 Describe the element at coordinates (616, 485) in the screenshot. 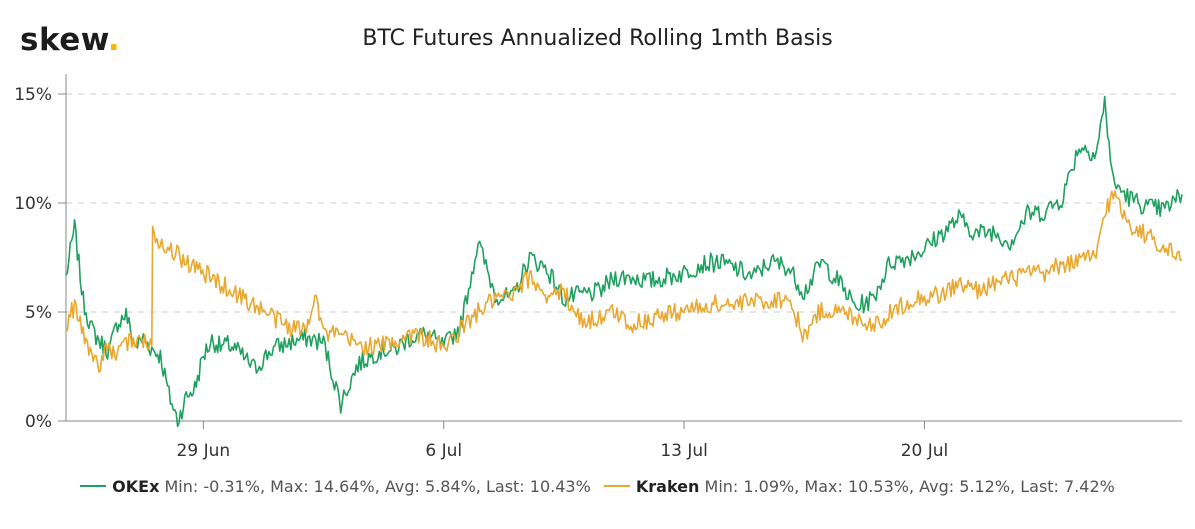

I see `legend-swatch-kraken` at that location.